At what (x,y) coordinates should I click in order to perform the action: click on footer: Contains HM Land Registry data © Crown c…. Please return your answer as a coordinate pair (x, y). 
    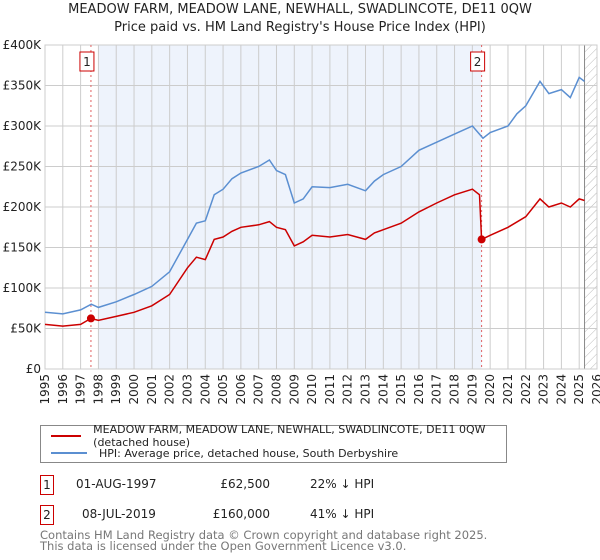
    Looking at the image, I should click on (264, 540).